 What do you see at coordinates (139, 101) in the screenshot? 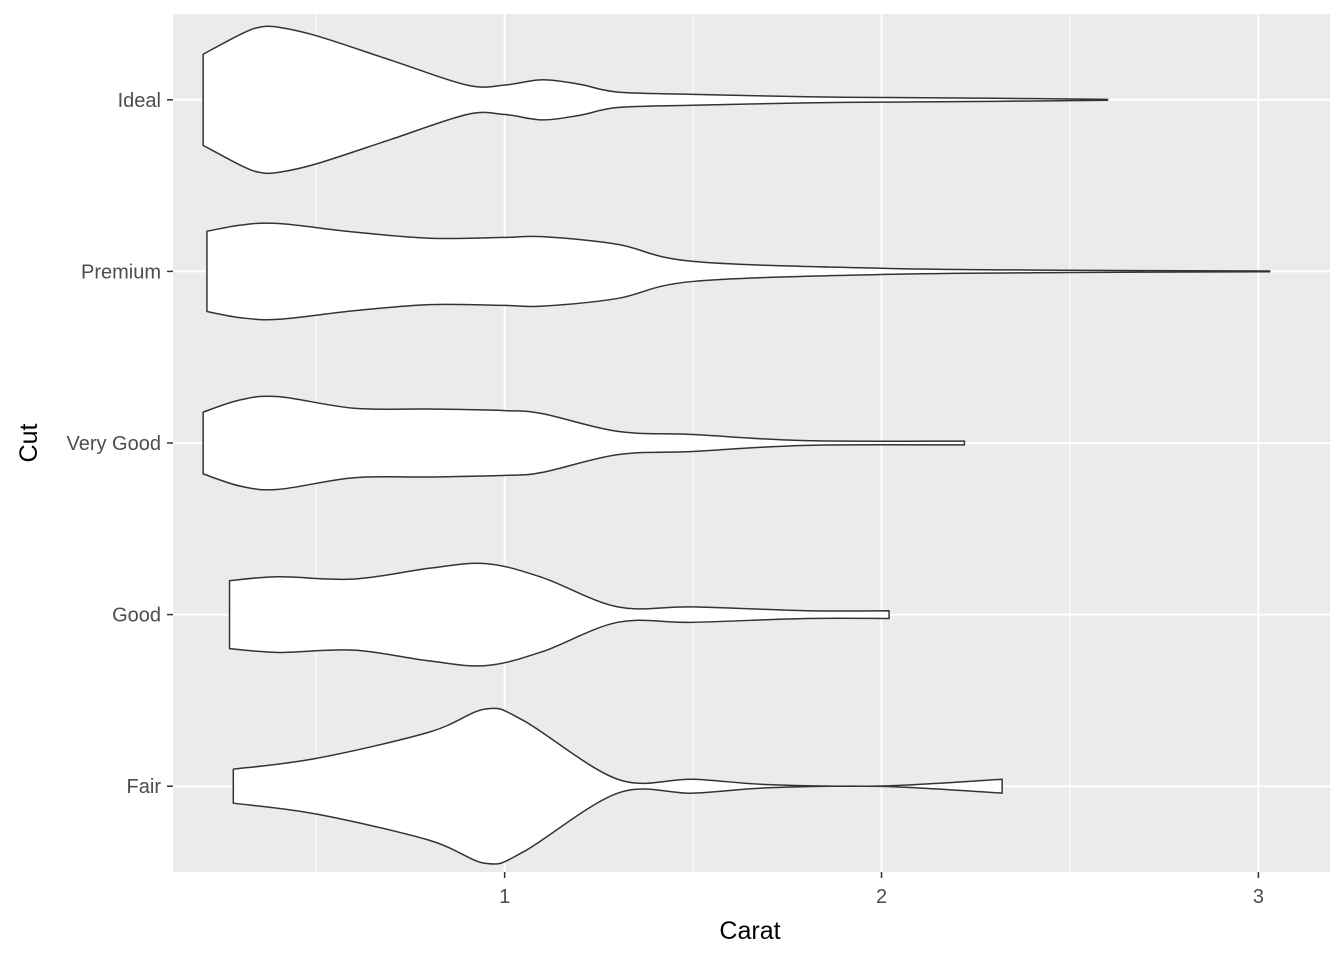
I see `y-tick-label: Ideal` at bounding box center [139, 101].